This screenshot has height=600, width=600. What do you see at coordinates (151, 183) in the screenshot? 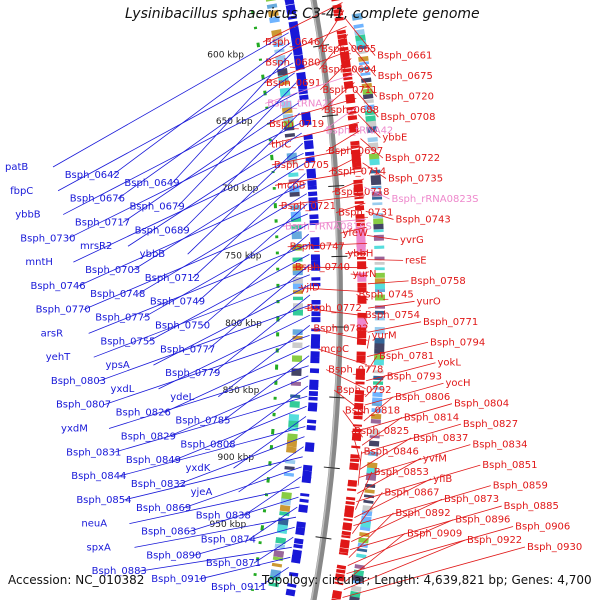
I see `gene-label-reverse: Bsph_0649` at bounding box center [151, 183].